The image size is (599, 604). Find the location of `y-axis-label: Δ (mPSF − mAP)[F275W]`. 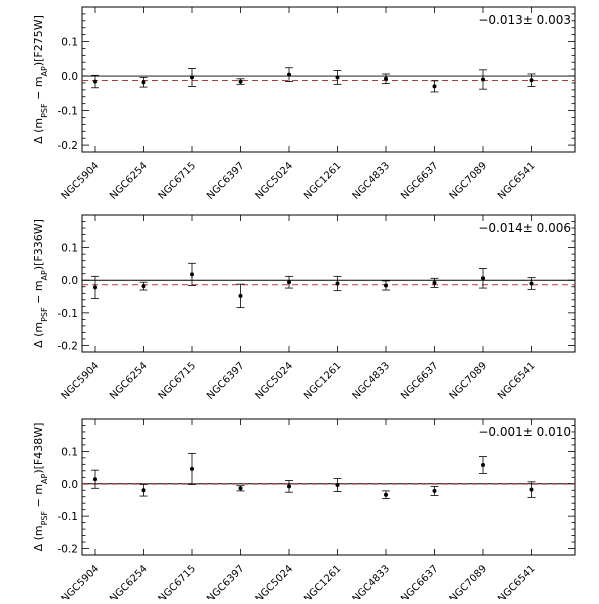

y-axis-label: Δ (mPSF − mAP)[F275W] is located at coordinates (40, 79).